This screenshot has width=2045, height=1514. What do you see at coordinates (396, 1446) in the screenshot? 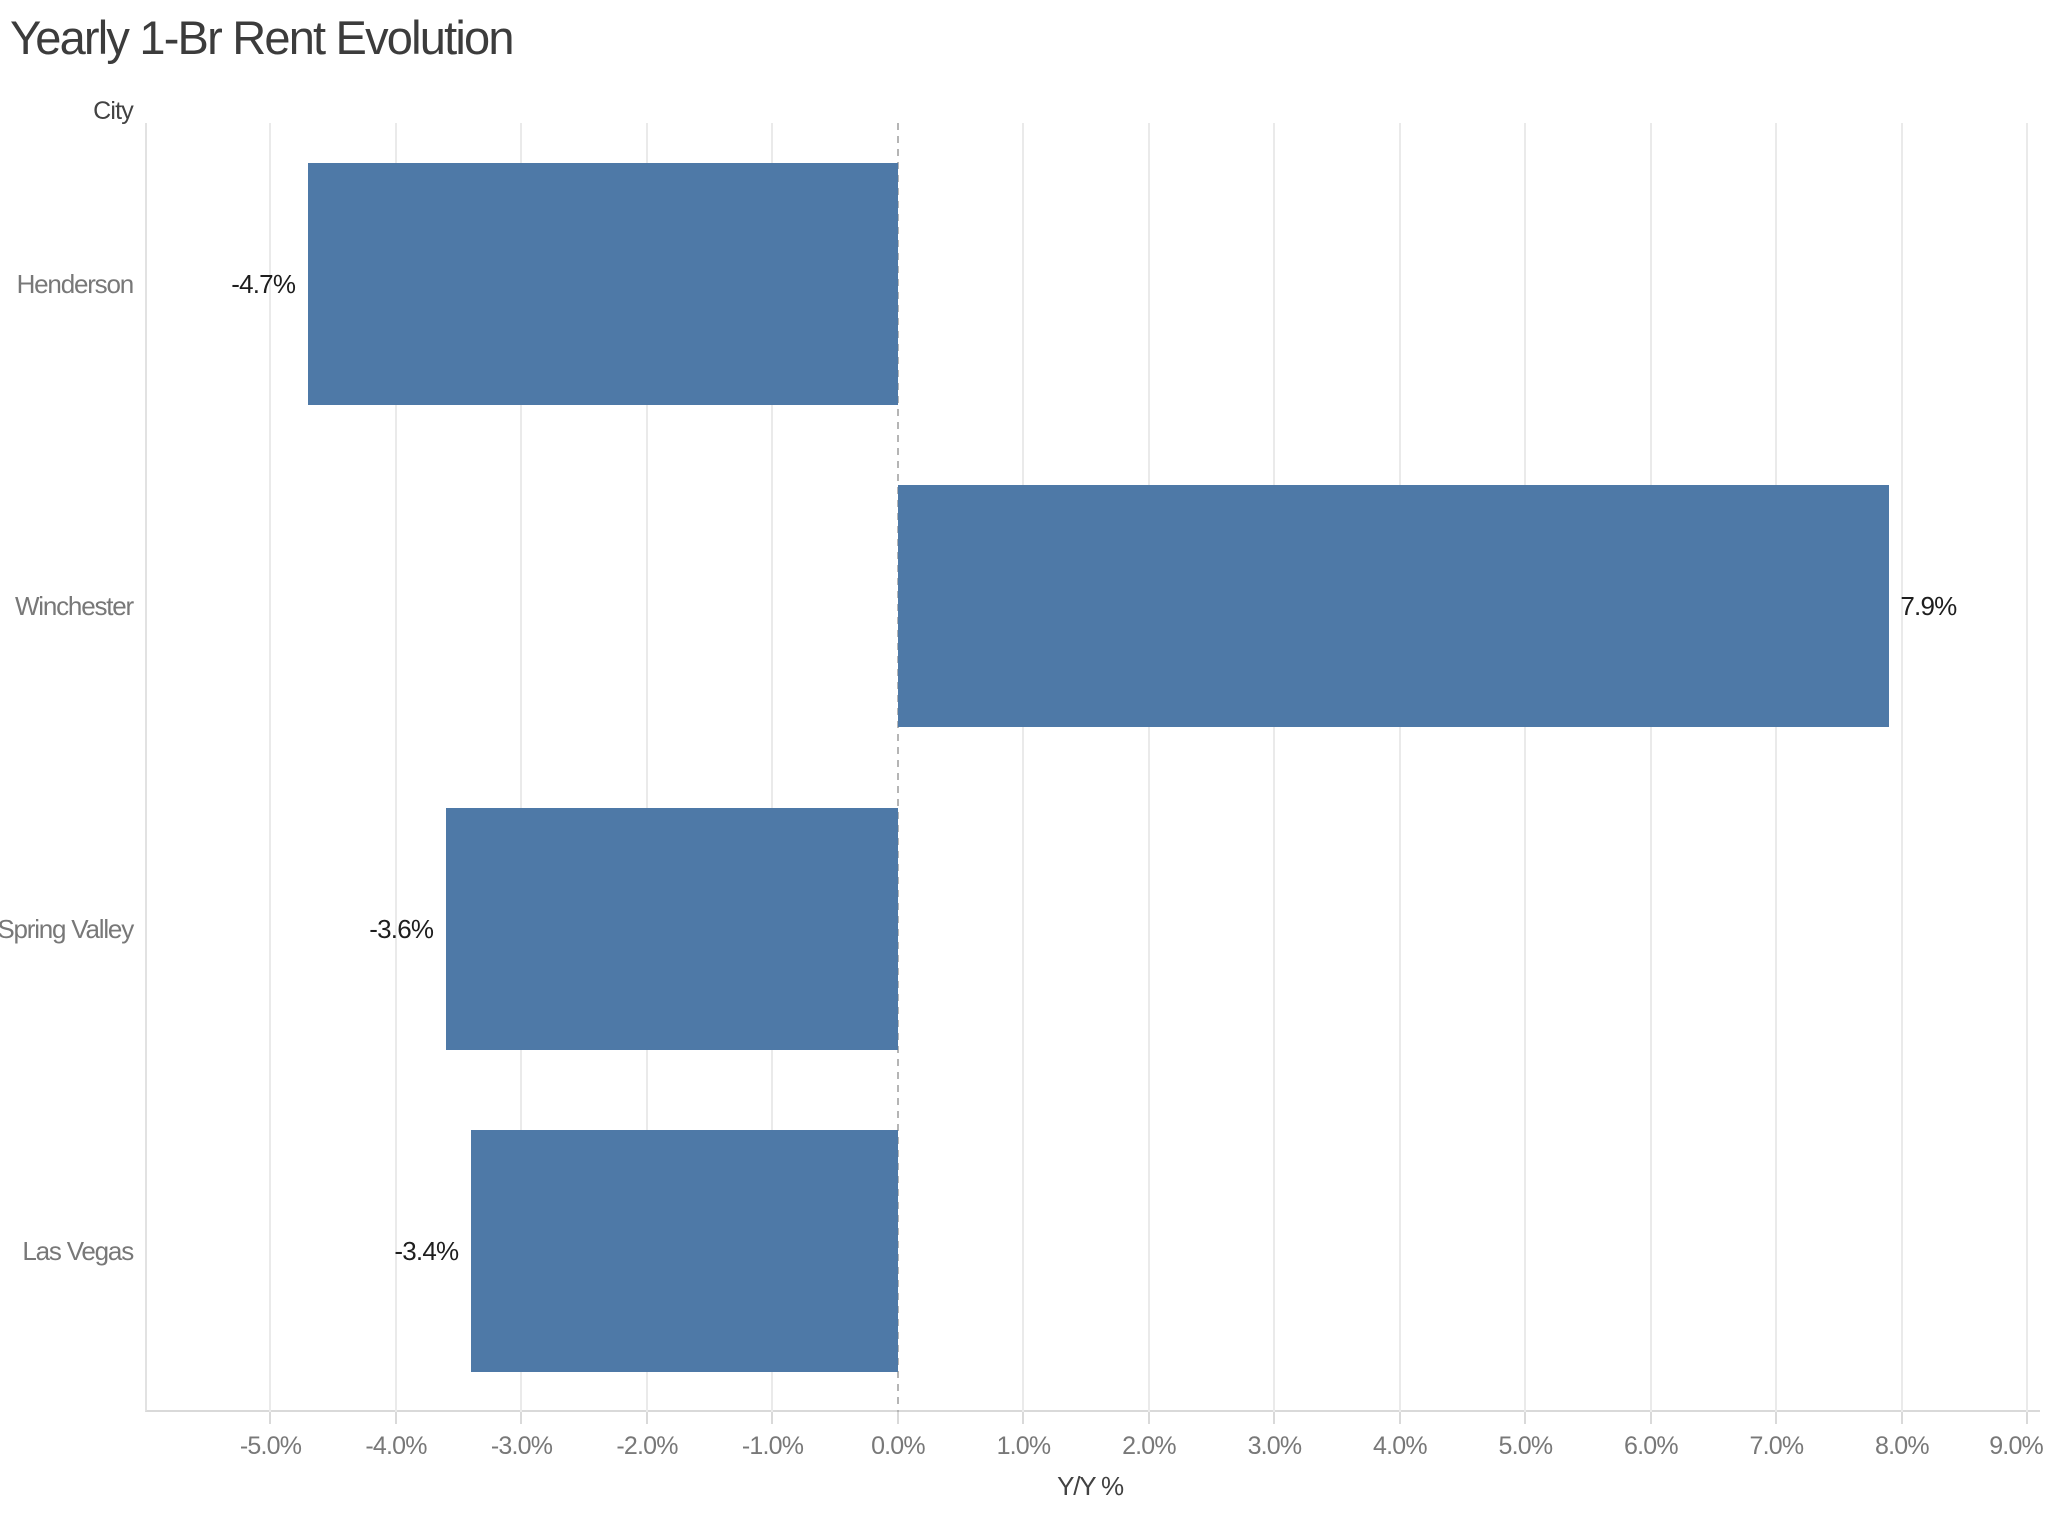
I see `x-tick-label: -4.0%` at bounding box center [396, 1446].